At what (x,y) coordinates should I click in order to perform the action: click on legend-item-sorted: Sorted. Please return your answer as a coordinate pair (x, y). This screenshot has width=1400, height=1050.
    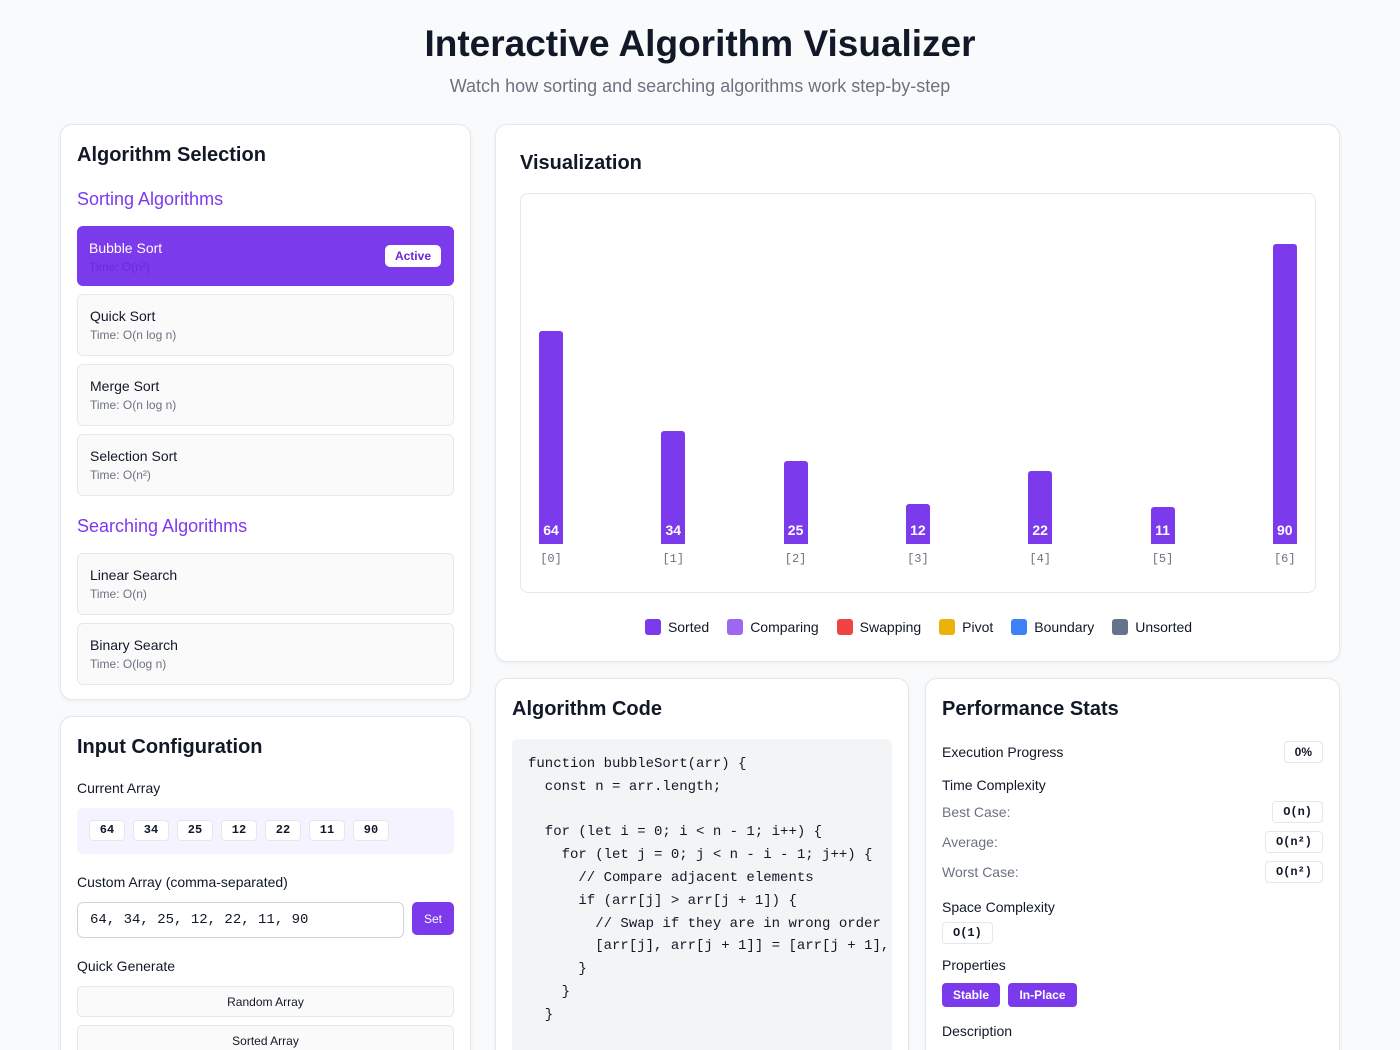
    Looking at the image, I should click on (677, 627).